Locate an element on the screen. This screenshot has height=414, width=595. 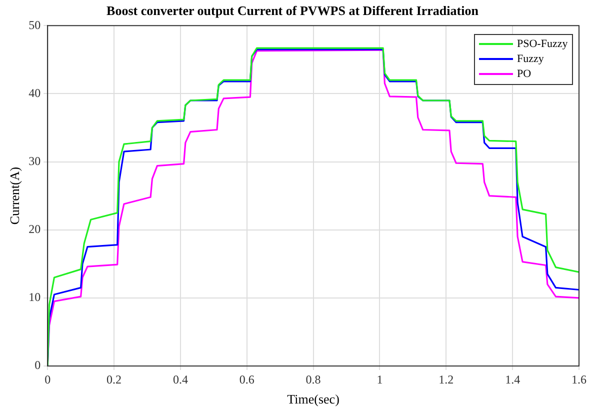
x-tick-label: 1.4 is located at coordinates (512, 379).